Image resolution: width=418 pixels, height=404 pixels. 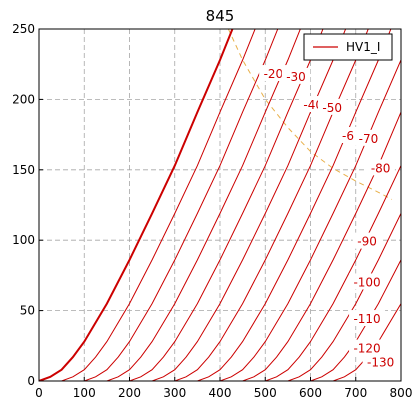 I want to click on x-tick-label: 200, so click(x=129, y=393).